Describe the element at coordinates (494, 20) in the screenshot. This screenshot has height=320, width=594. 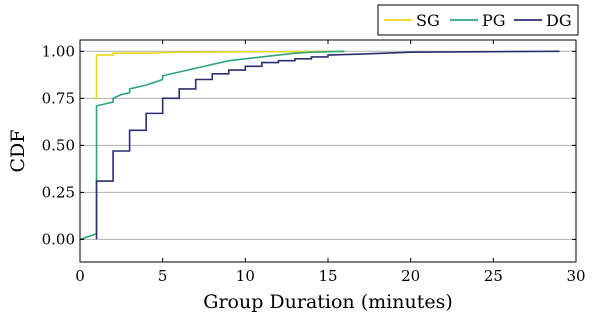
I see `legend-label-pg: PG` at that location.